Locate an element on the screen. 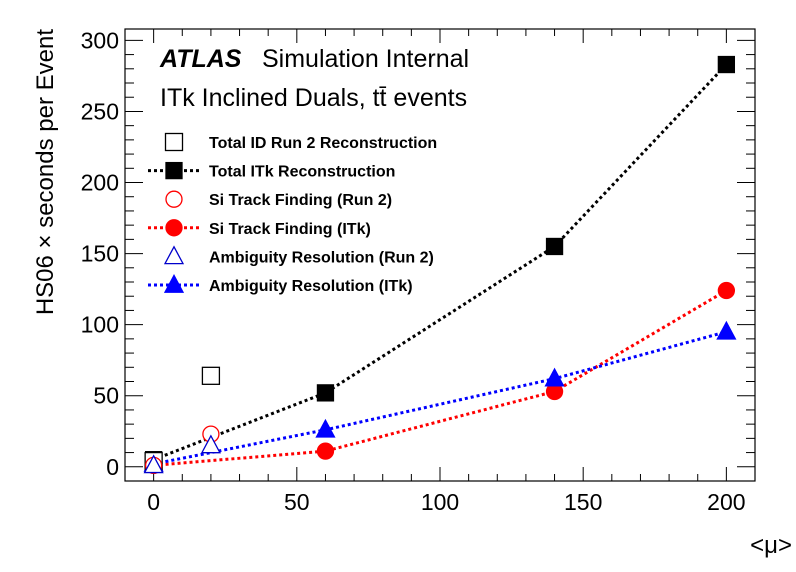 The width and height of the screenshot is (796, 572). y-axis-label: HS06 × seconds per Event is located at coordinates (45, 172).